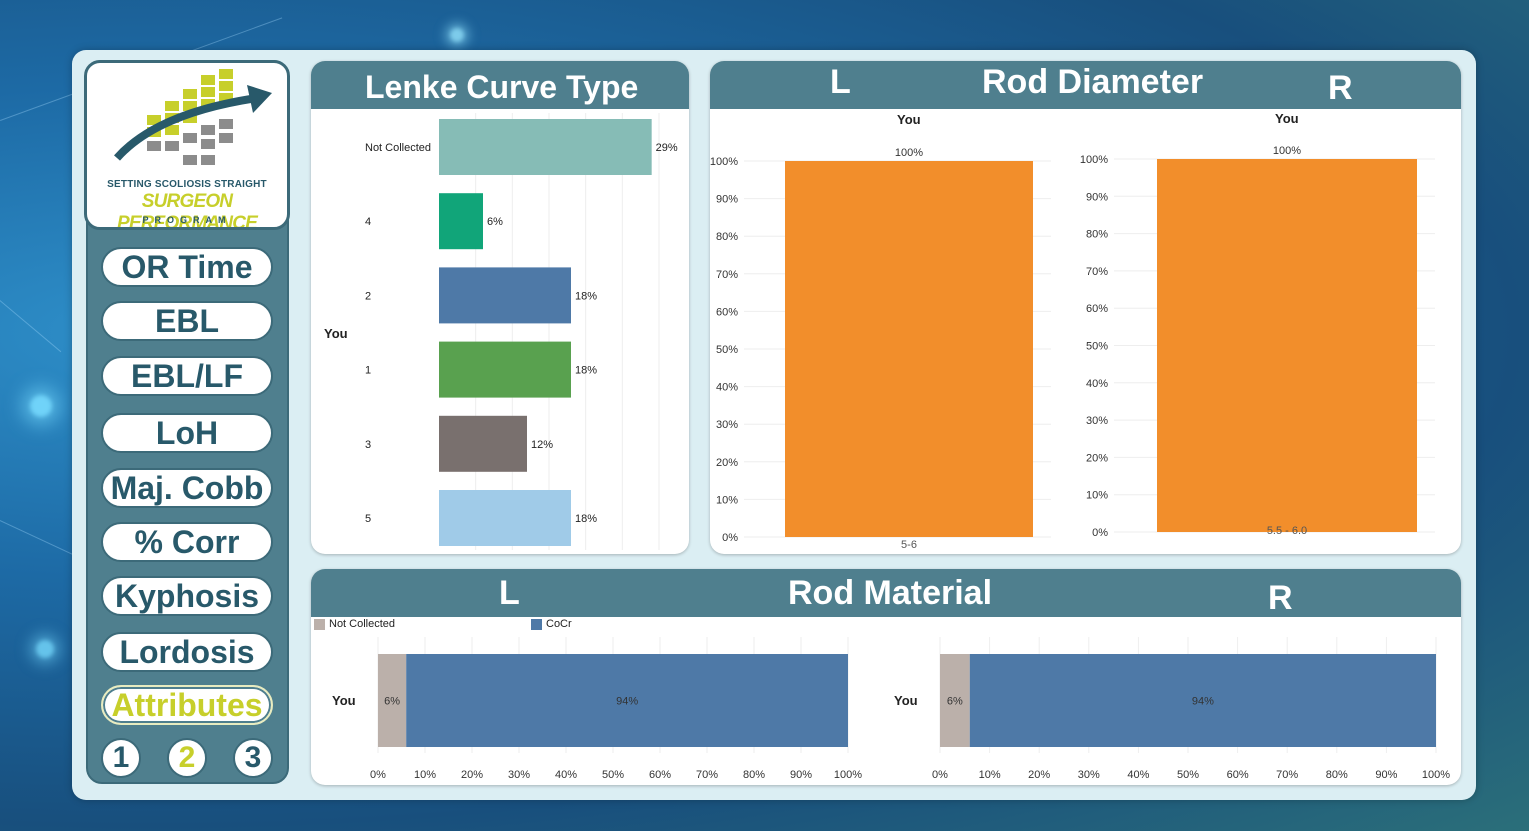  What do you see at coordinates (121, 758) in the screenshot?
I see `page-button-1: 1` at bounding box center [121, 758].